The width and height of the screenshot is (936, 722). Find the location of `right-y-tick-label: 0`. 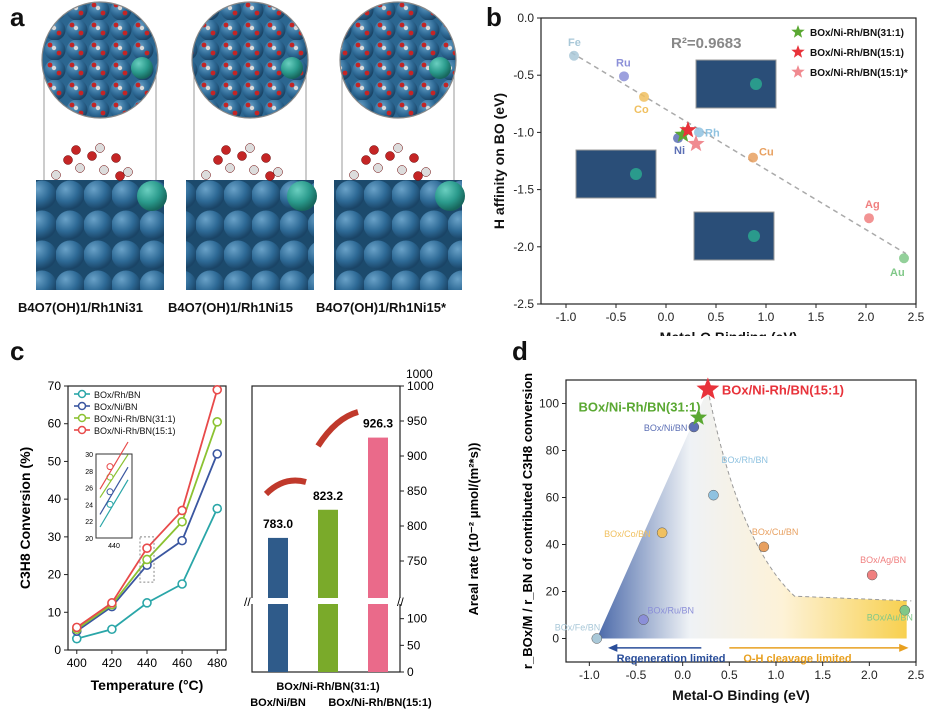

right-y-tick-label: 0 is located at coordinates (410, 672).